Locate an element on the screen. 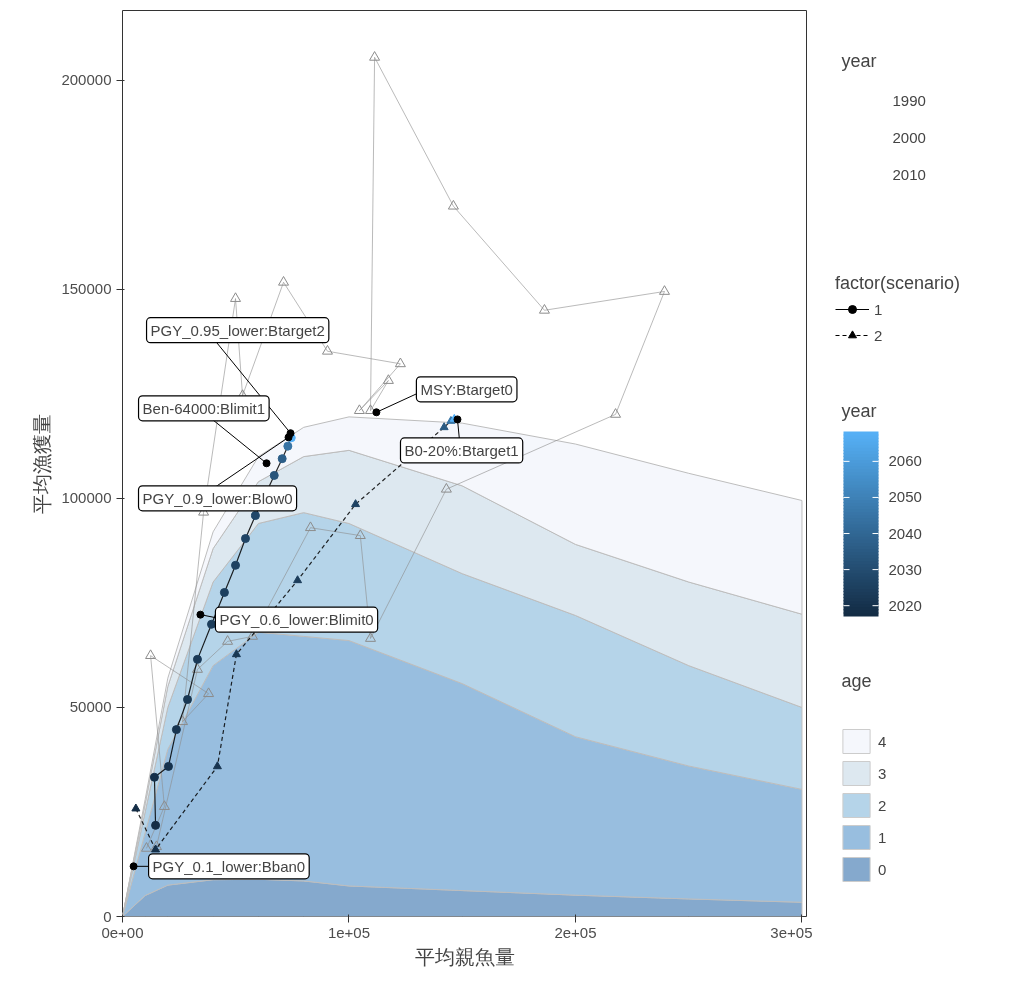  y-tick-label: 0 is located at coordinates (107, 916).